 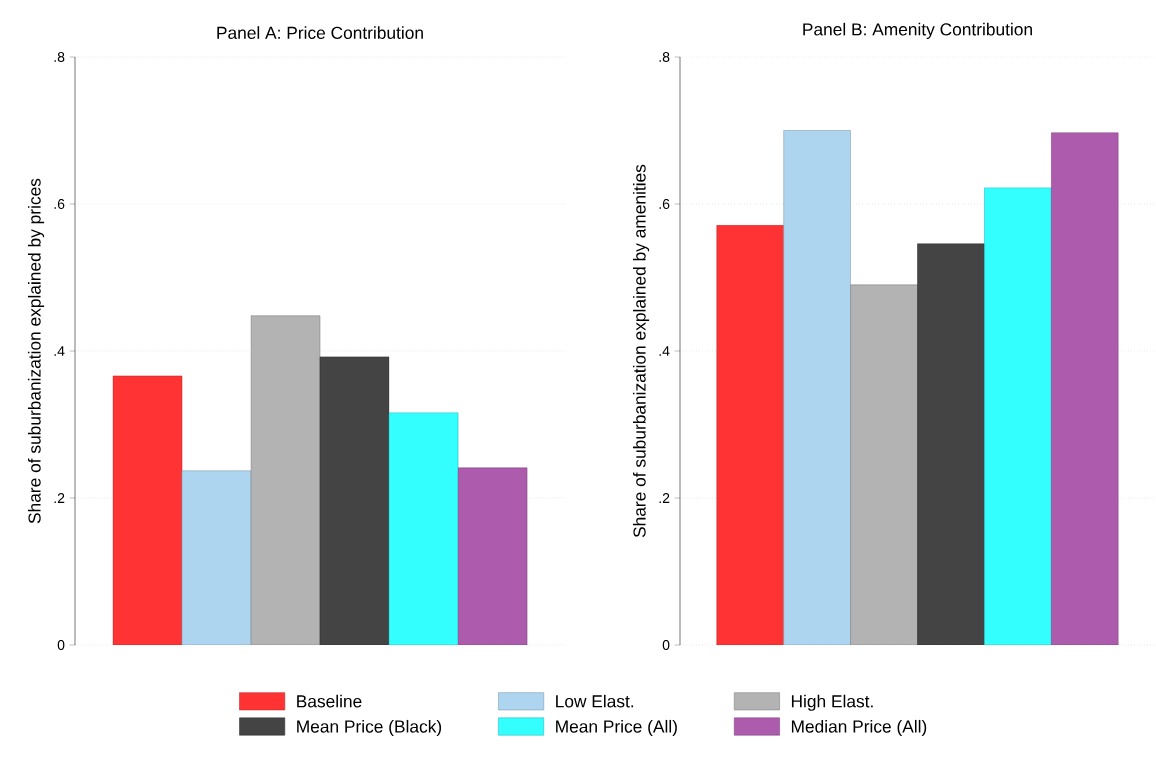 I want to click on legend-label: Low Elast., so click(x=595, y=701).